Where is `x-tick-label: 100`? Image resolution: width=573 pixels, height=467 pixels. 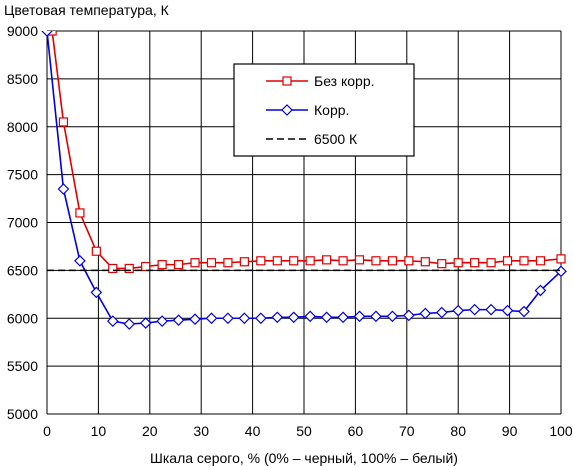
x-tick-label: 100 is located at coordinates (561, 431).